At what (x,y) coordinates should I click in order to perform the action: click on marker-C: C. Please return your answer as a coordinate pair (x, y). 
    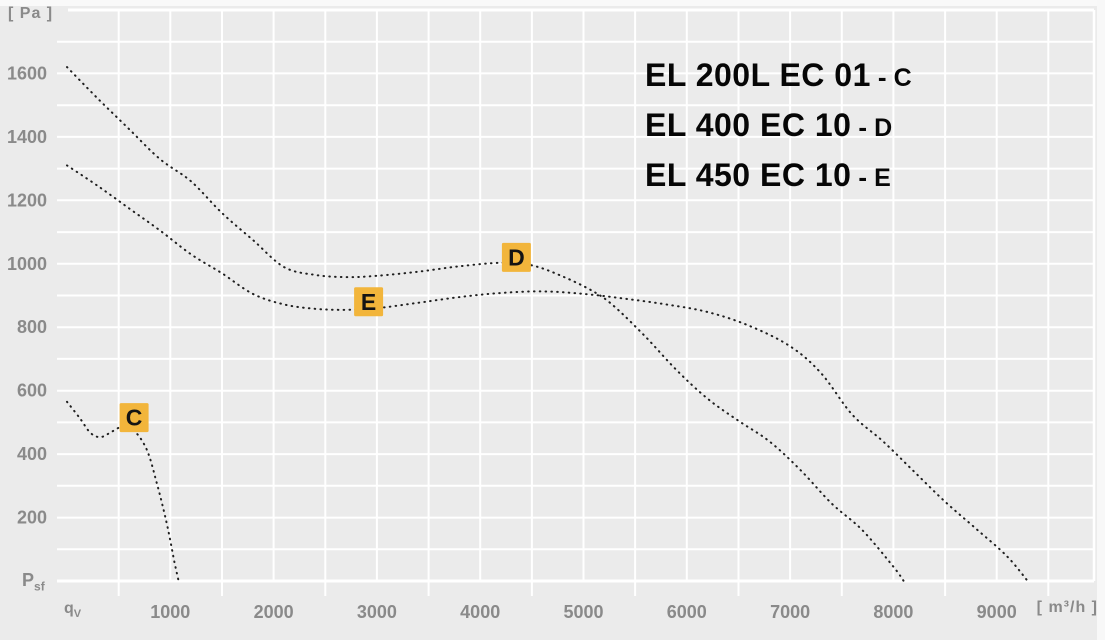
    Looking at the image, I should click on (134, 418).